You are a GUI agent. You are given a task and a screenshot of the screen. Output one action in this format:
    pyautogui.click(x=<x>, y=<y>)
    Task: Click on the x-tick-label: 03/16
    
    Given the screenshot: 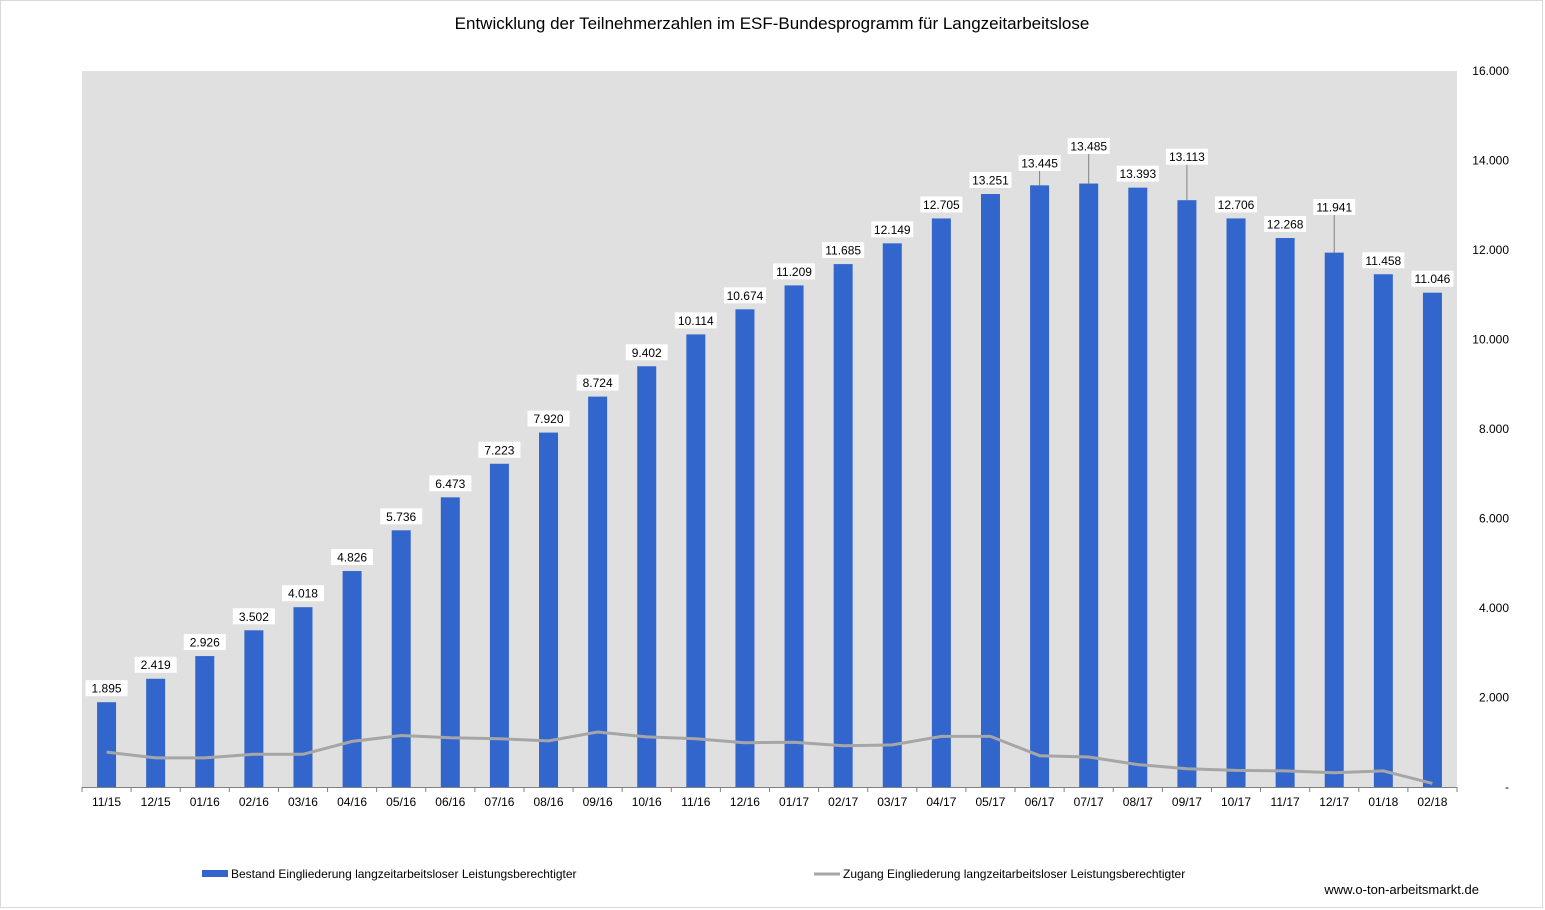 What is the action you would take?
    pyautogui.click(x=303, y=802)
    